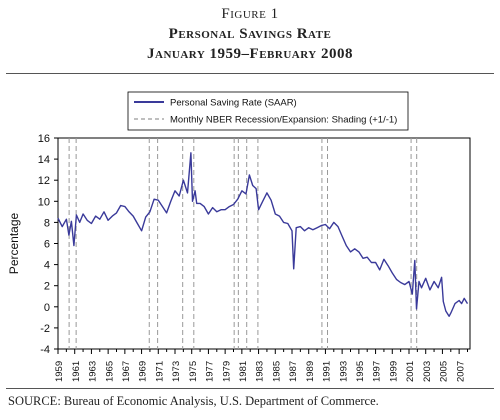  Describe the element at coordinates (44, 202) in the screenshot. I see `y-tick-label: 10` at that location.